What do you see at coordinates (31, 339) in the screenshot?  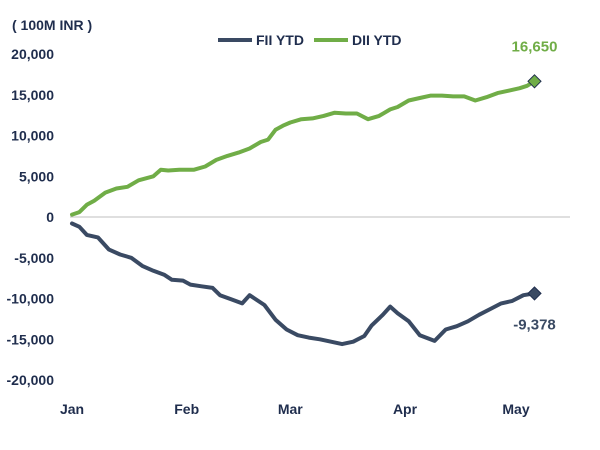 I see `y-tick-label: -15,000` at bounding box center [31, 339].